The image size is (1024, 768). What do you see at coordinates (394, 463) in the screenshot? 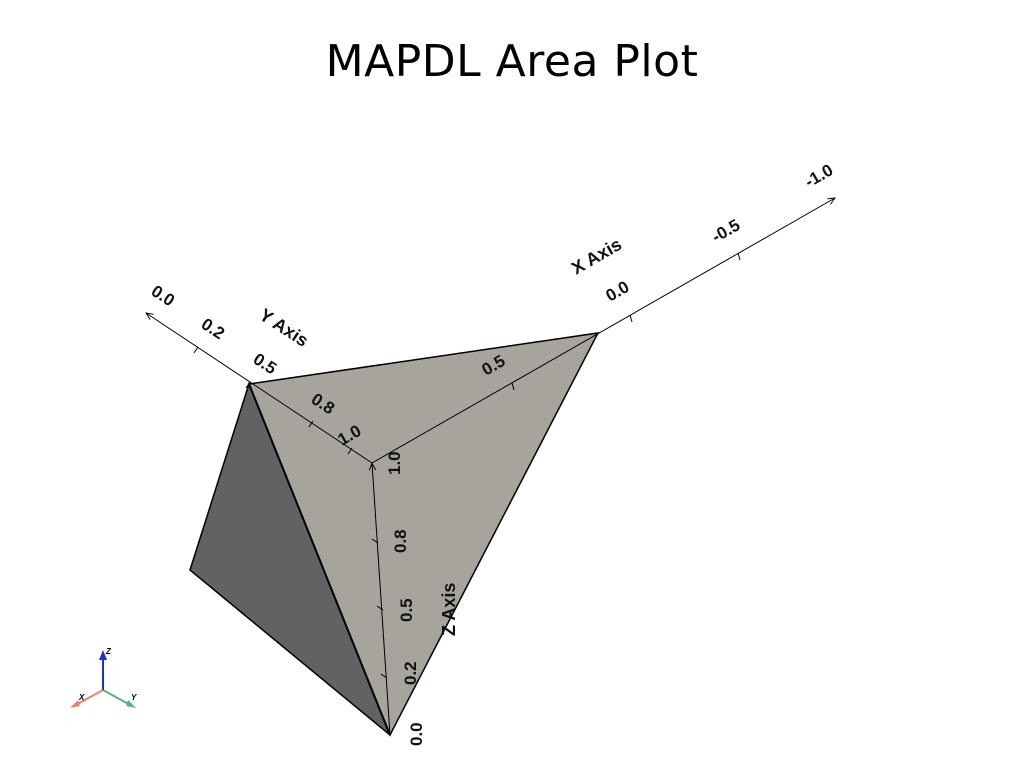
I see `z-axis-tick-label: 1.0` at bounding box center [394, 463].